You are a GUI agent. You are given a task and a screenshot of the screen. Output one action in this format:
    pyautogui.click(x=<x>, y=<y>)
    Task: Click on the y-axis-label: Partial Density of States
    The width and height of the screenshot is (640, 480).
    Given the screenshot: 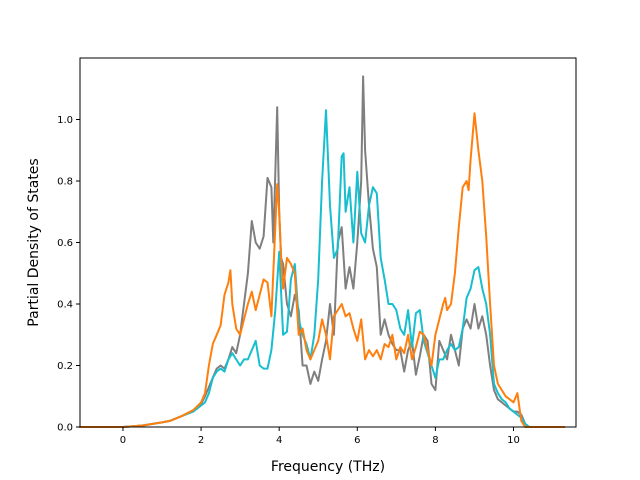 What is the action you would take?
    pyautogui.click(x=34, y=242)
    